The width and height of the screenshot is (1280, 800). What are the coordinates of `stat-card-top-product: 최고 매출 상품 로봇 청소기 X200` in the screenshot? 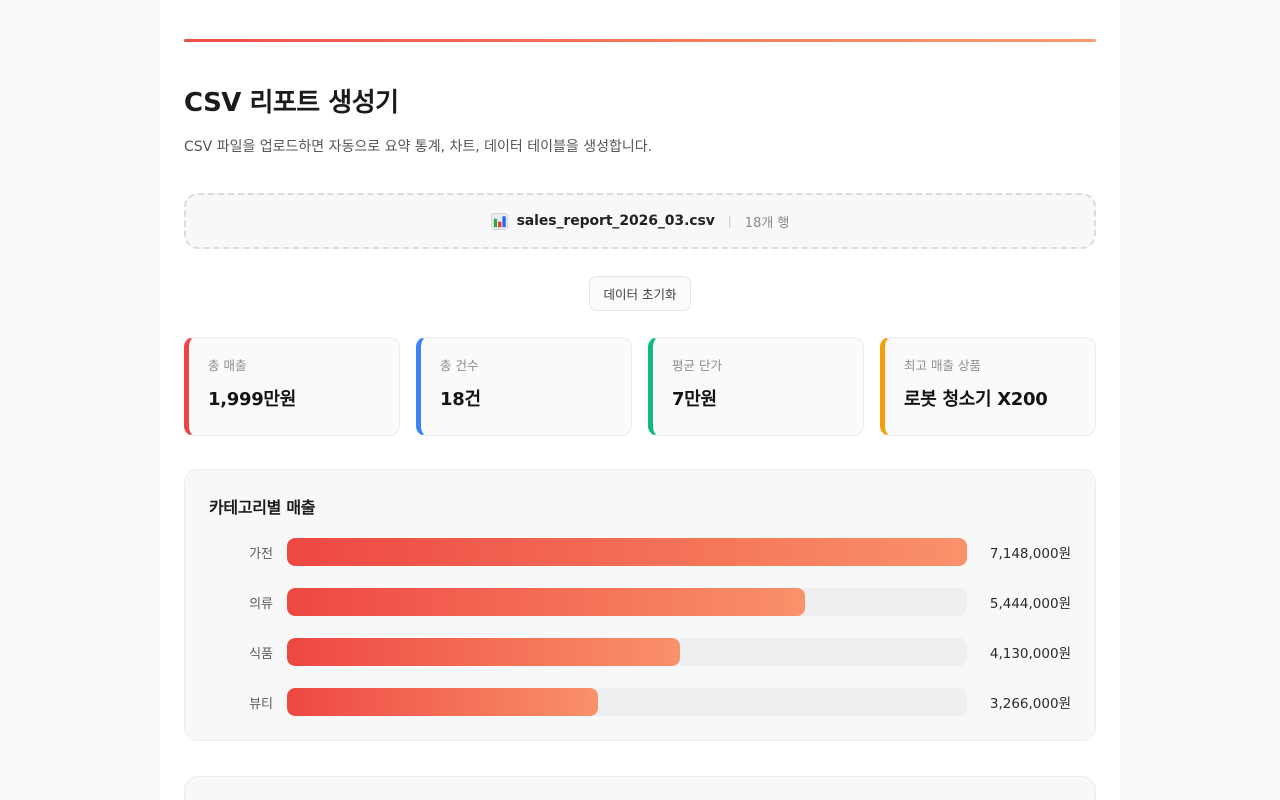 It's located at (988, 386).